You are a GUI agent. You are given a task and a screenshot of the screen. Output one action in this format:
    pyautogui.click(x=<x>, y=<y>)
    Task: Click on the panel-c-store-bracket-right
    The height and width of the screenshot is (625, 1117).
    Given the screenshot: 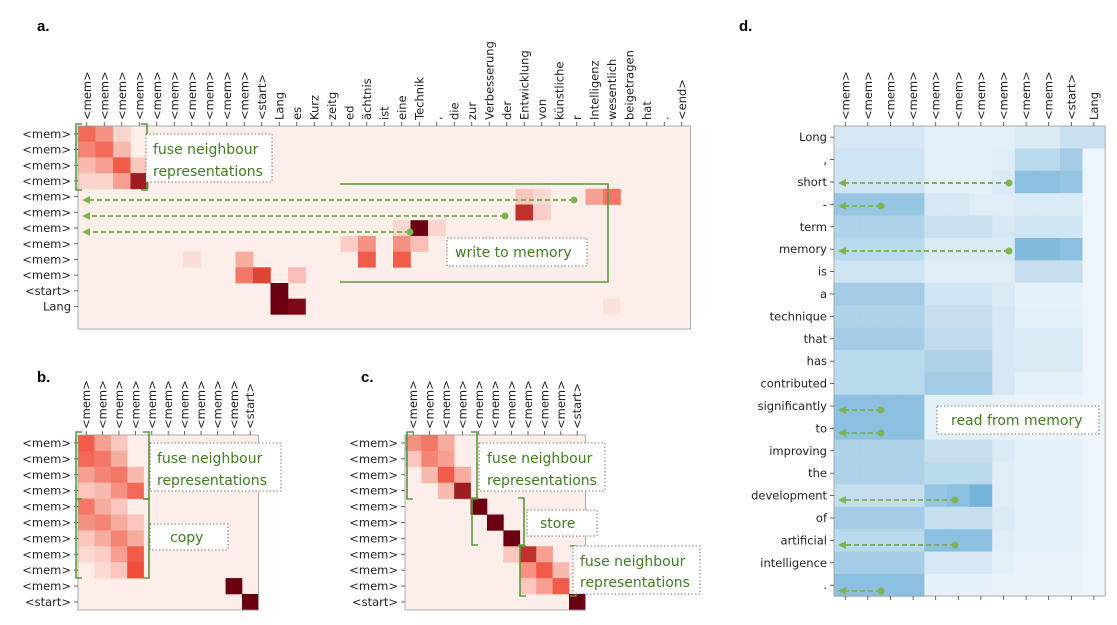 What is the action you would take?
    pyautogui.click(x=521, y=521)
    